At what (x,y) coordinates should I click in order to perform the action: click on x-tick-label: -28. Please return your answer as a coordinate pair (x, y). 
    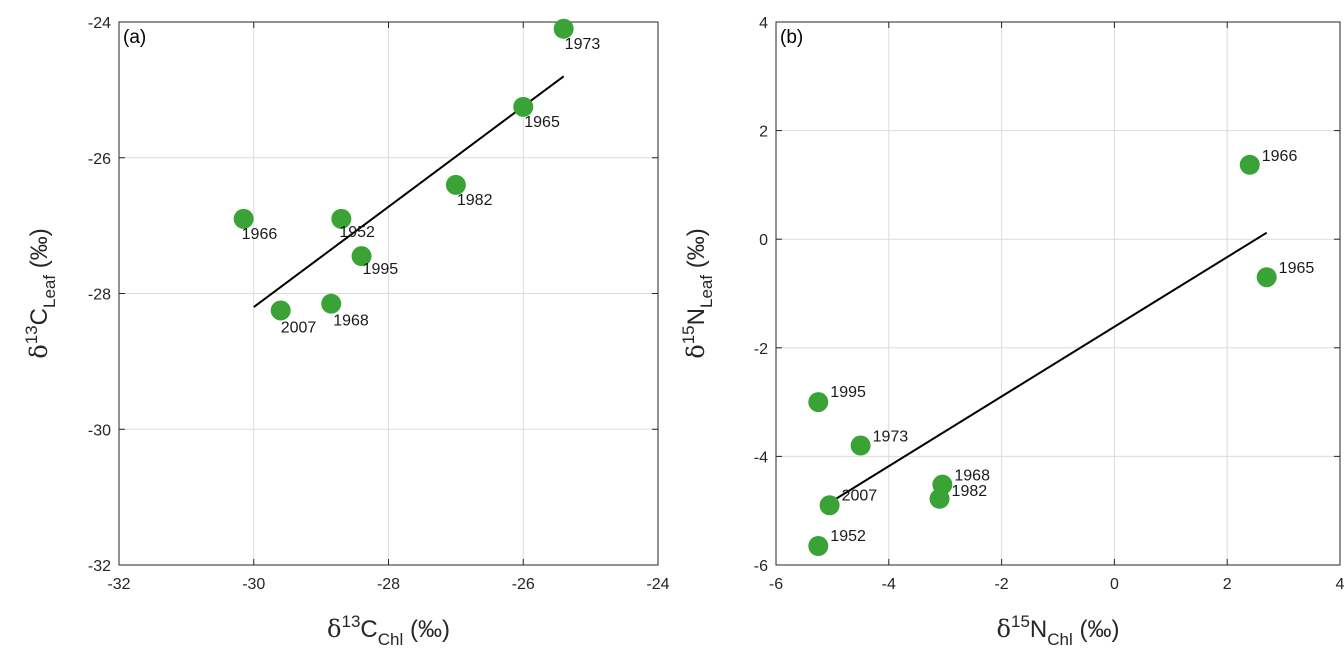
    Looking at the image, I should click on (388, 584).